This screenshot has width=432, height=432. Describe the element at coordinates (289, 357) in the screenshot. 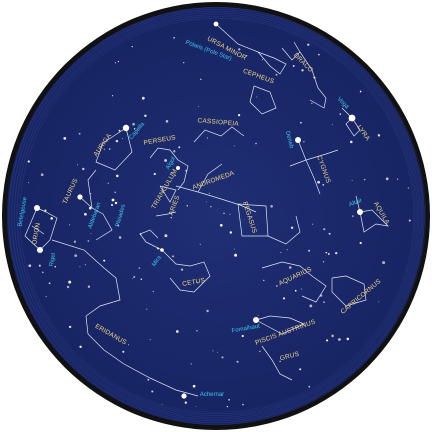

I see `grus-label: GRUS` at that location.